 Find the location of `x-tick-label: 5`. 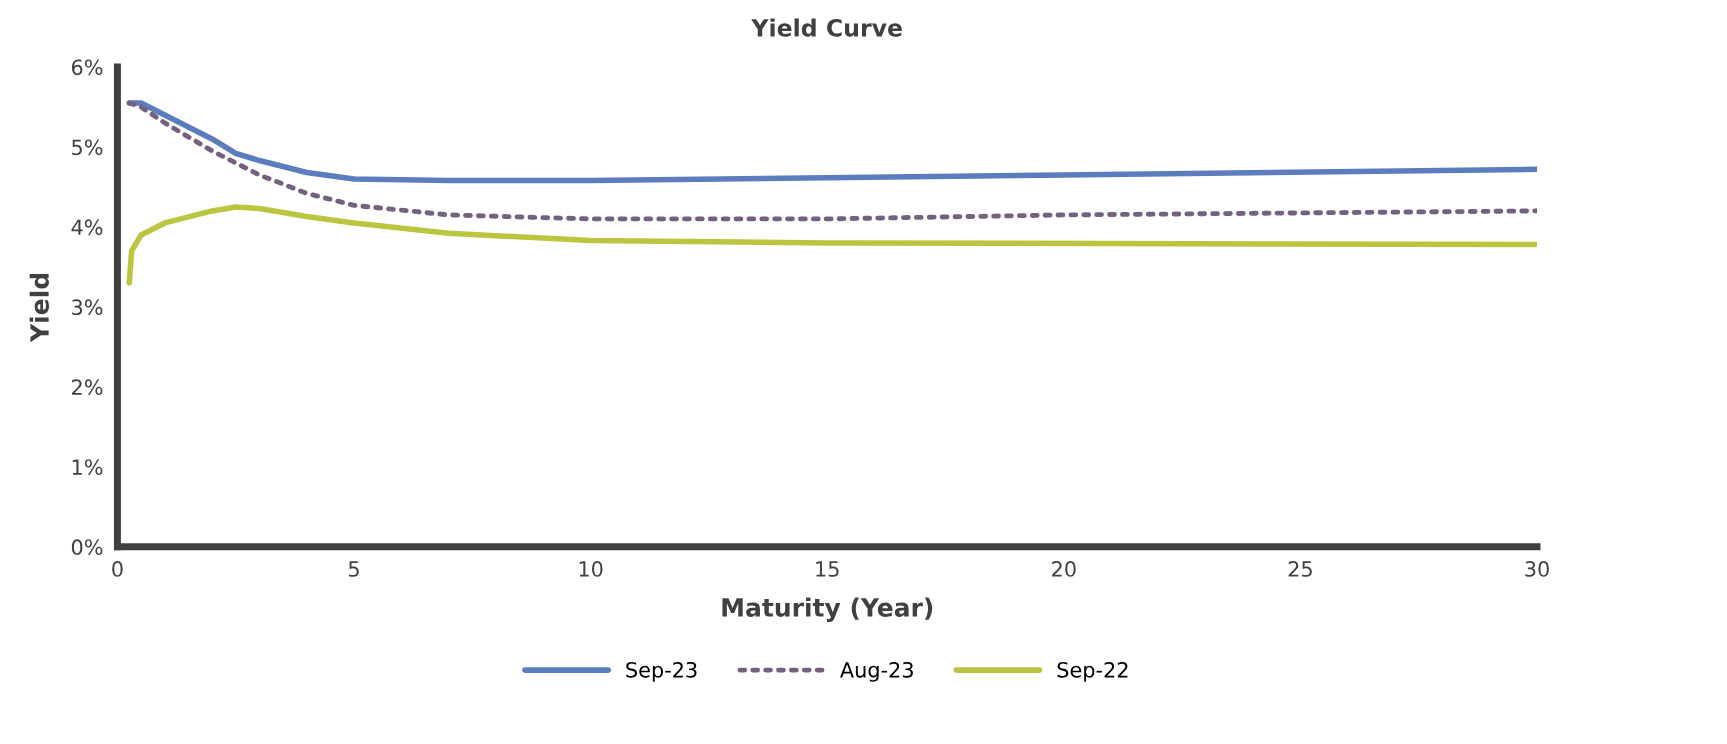

x-tick-label: 5 is located at coordinates (354, 569).